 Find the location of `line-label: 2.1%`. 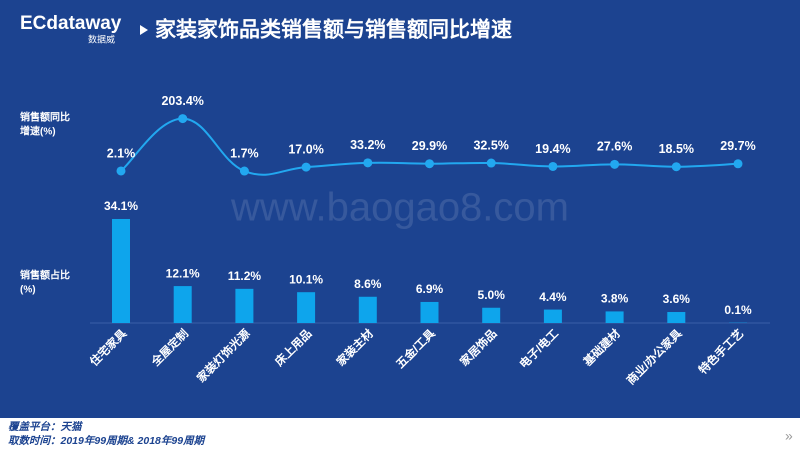

line-label: 2.1% is located at coordinates (121, 153).